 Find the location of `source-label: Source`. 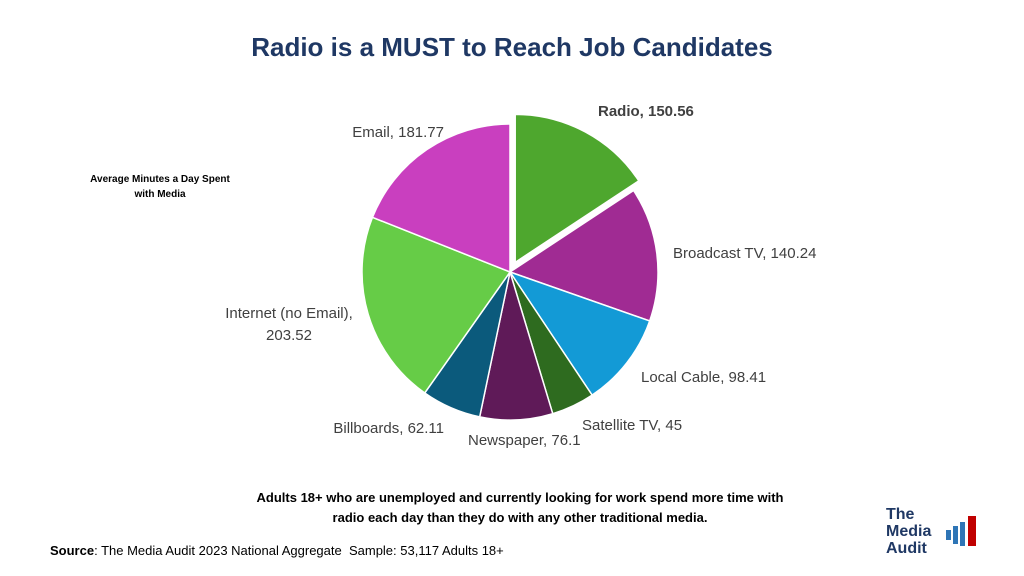

source-label: Source is located at coordinates (72, 550).